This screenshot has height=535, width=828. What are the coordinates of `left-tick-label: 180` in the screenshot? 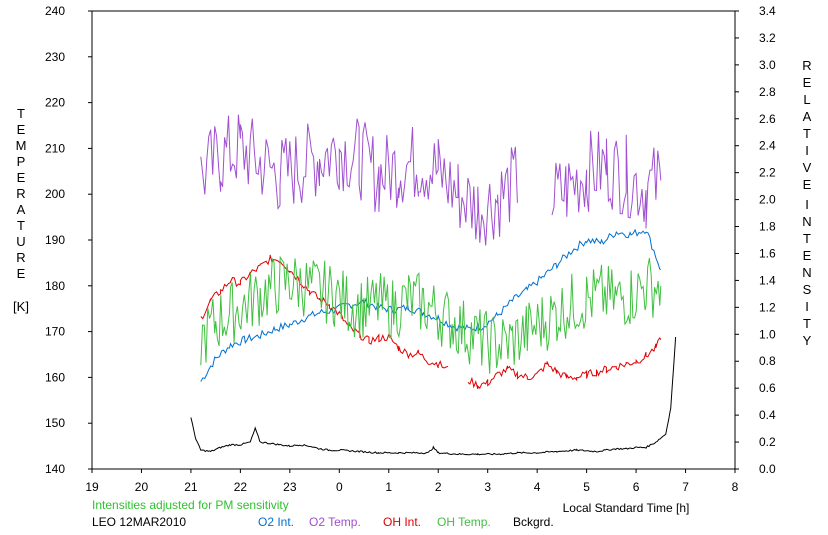 It's located at (55, 286).